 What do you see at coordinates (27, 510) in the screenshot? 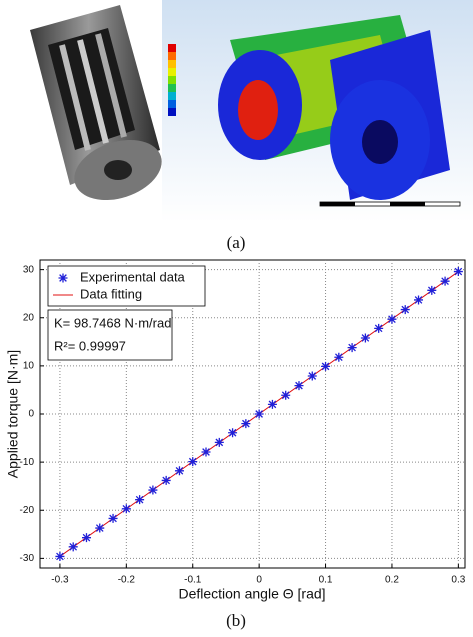
I see `y-tick-label: -20` at bounding box center [27, 510].